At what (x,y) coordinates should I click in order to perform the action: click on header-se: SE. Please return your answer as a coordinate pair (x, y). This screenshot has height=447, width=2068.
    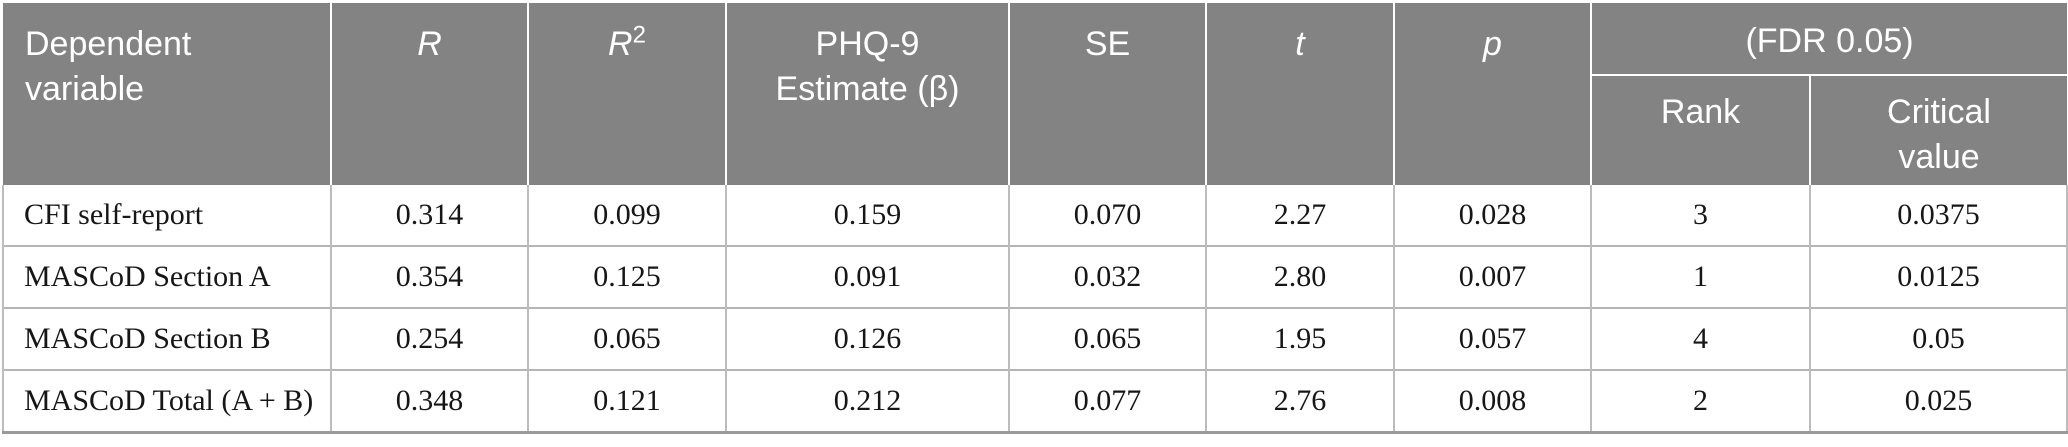
    Looking at the image, I should click on (1107, 94).